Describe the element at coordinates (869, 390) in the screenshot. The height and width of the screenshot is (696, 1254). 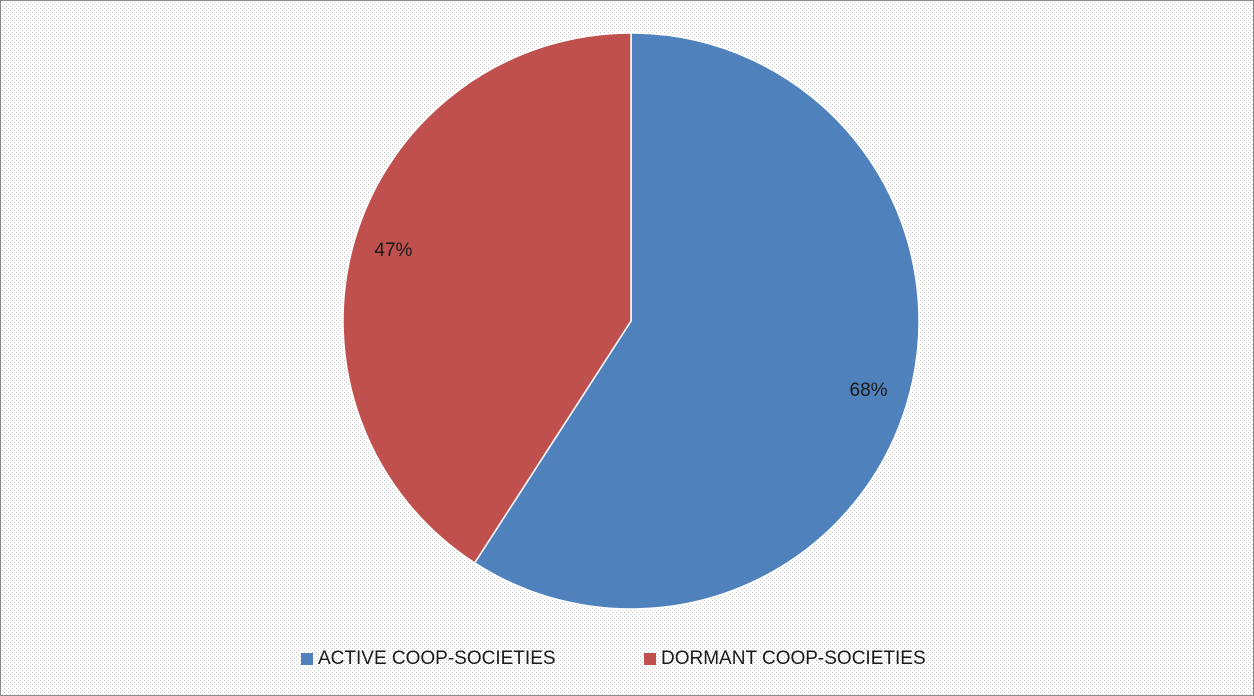
I see `data-label: 68%` at that location.